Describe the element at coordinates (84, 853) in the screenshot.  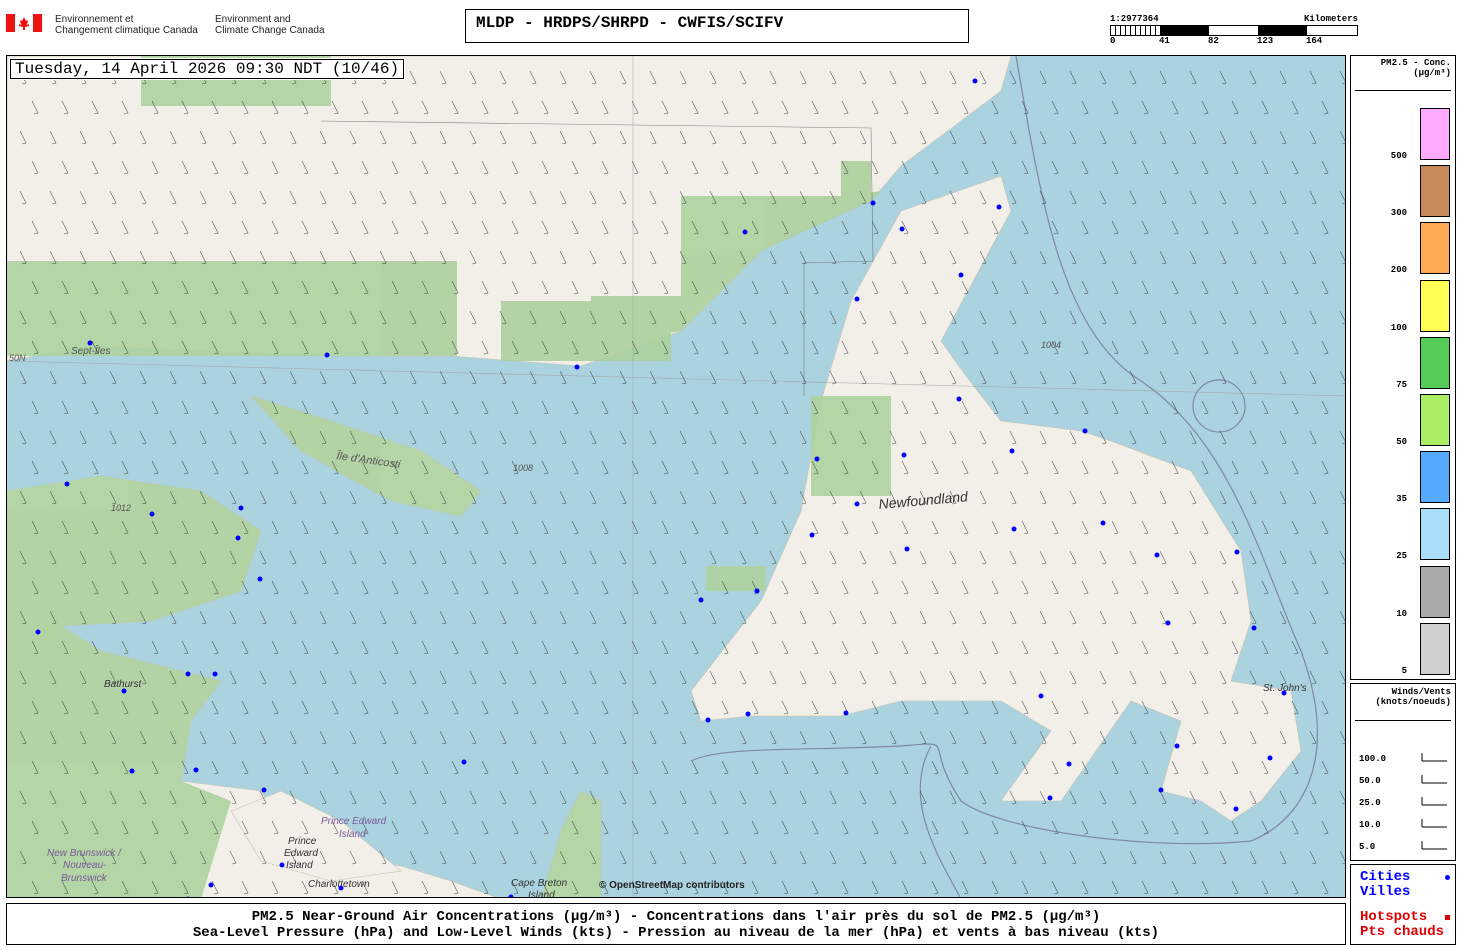
I see `place-label-new-brunswick: New Brunswick /` at that location.